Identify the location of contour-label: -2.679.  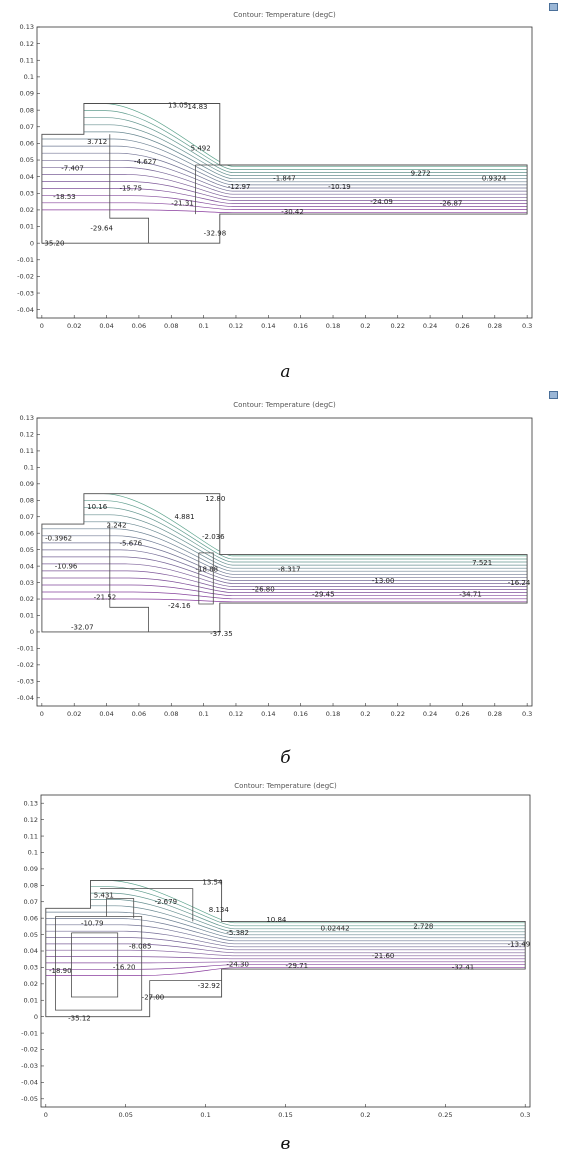
(165, 902).